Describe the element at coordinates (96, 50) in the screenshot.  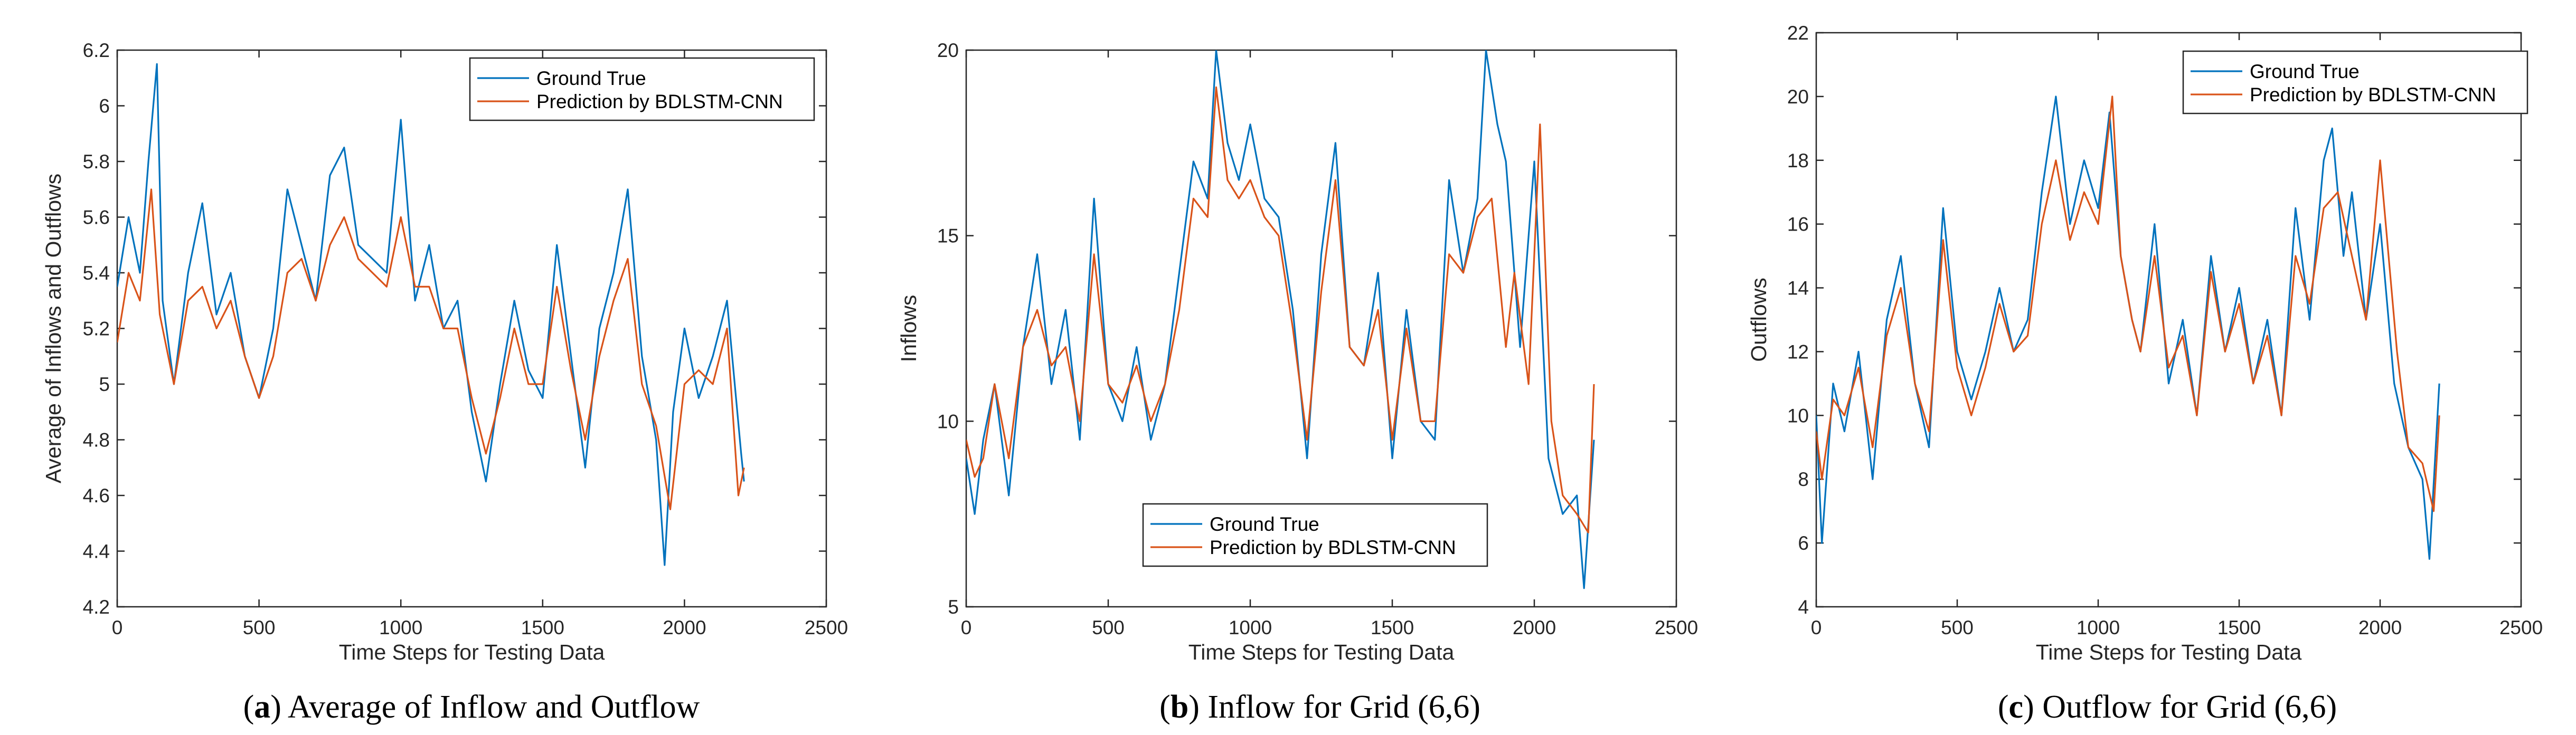
I see `y-tick-label: 6.2` at that location.